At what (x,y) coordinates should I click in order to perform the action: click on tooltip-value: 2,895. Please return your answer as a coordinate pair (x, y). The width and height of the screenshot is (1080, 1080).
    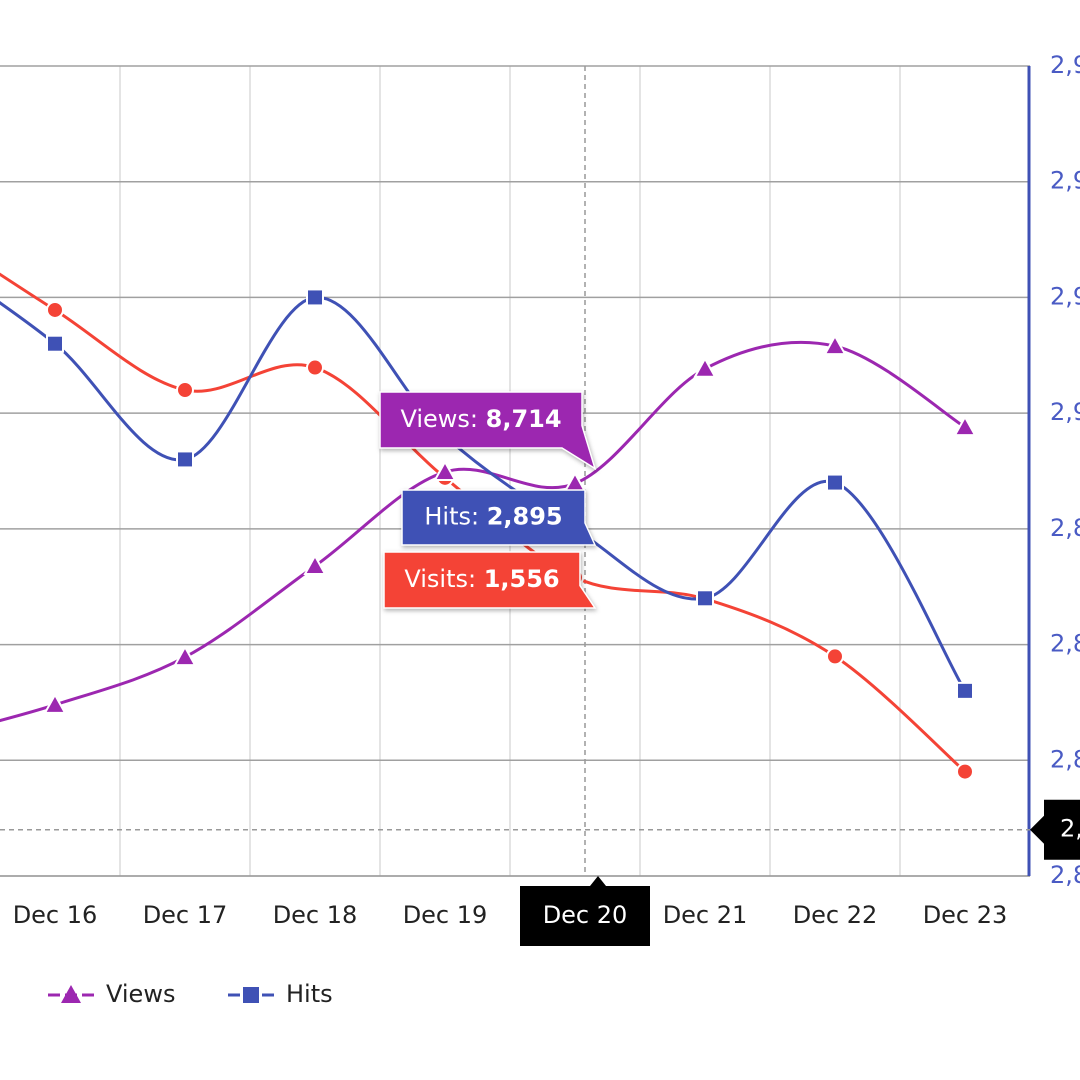
    Looking at the image, I should click on (525, 517).